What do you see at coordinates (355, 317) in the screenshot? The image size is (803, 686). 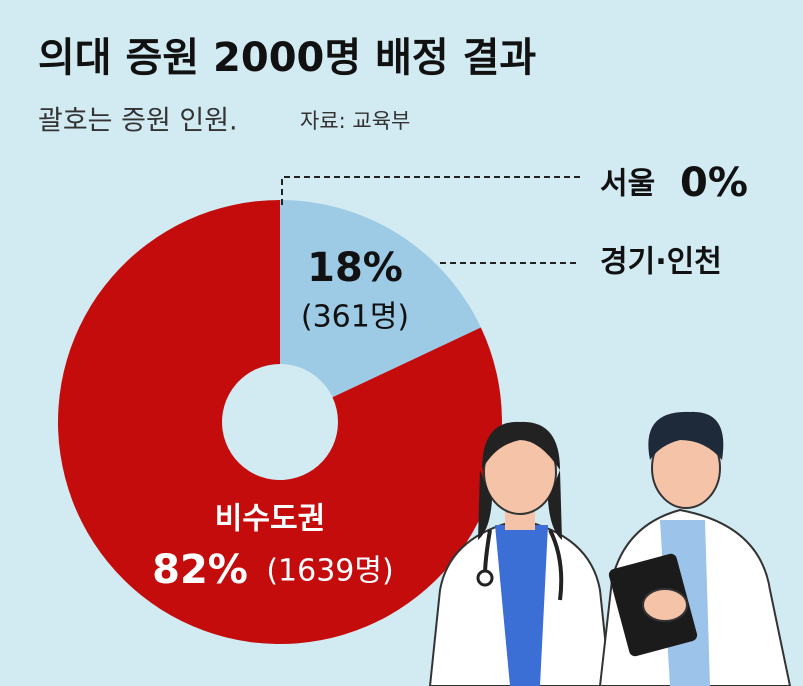 I see `count-label: (361명)` at bounding box center [355, 317].